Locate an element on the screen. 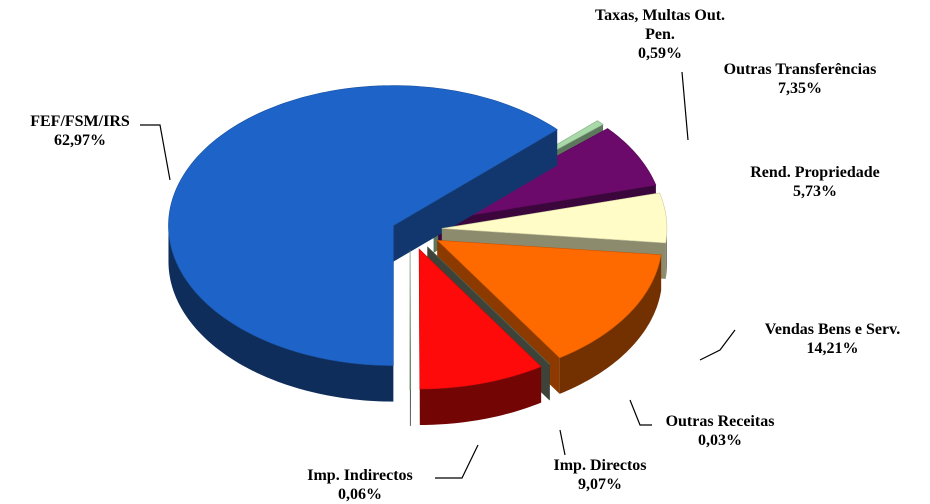 This screenshot has height=504, width=930. slice-label: Imp. Directos 9,07% is located at coordinates (600, 475).